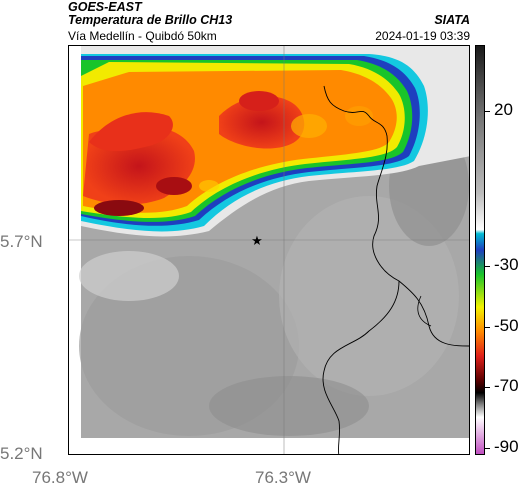 The width and height of the screenshot is (526, 491). I want to click on lon-label-west: 76.8°W, so click(60, 477).